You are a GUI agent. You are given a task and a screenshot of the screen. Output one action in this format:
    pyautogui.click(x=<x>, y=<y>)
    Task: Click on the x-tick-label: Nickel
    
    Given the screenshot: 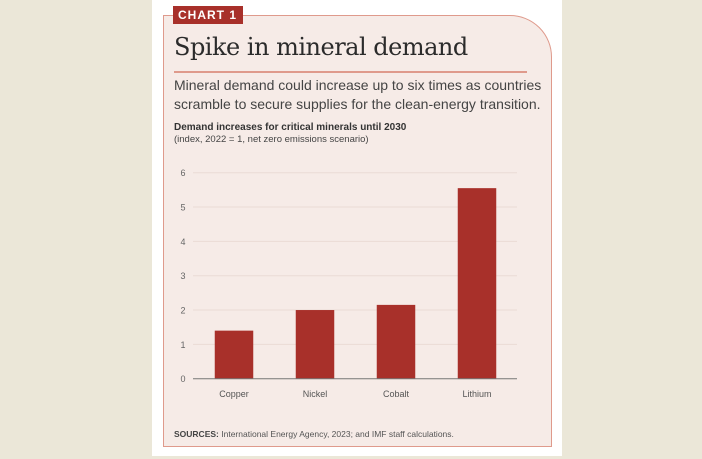 What is the action you would take?
    pyautogui.click(x=315, y=394)
    